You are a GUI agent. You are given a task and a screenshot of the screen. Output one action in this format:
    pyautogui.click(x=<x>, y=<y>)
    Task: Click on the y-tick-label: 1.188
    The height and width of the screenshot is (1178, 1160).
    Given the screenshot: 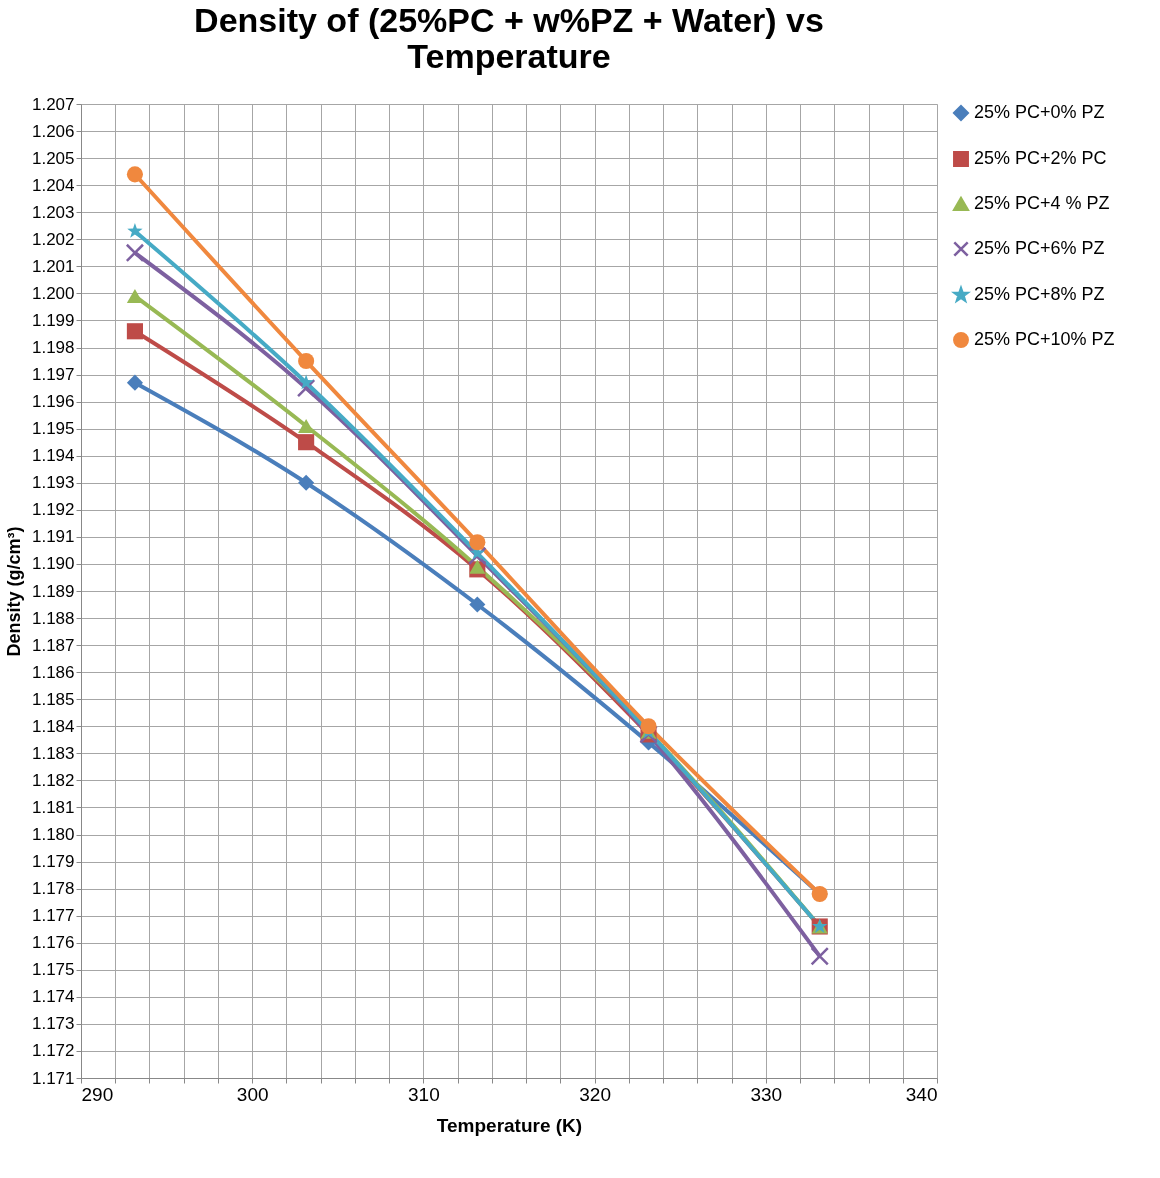 What is the action you would take?
    pyautogui.click(x=53, y=618)
    